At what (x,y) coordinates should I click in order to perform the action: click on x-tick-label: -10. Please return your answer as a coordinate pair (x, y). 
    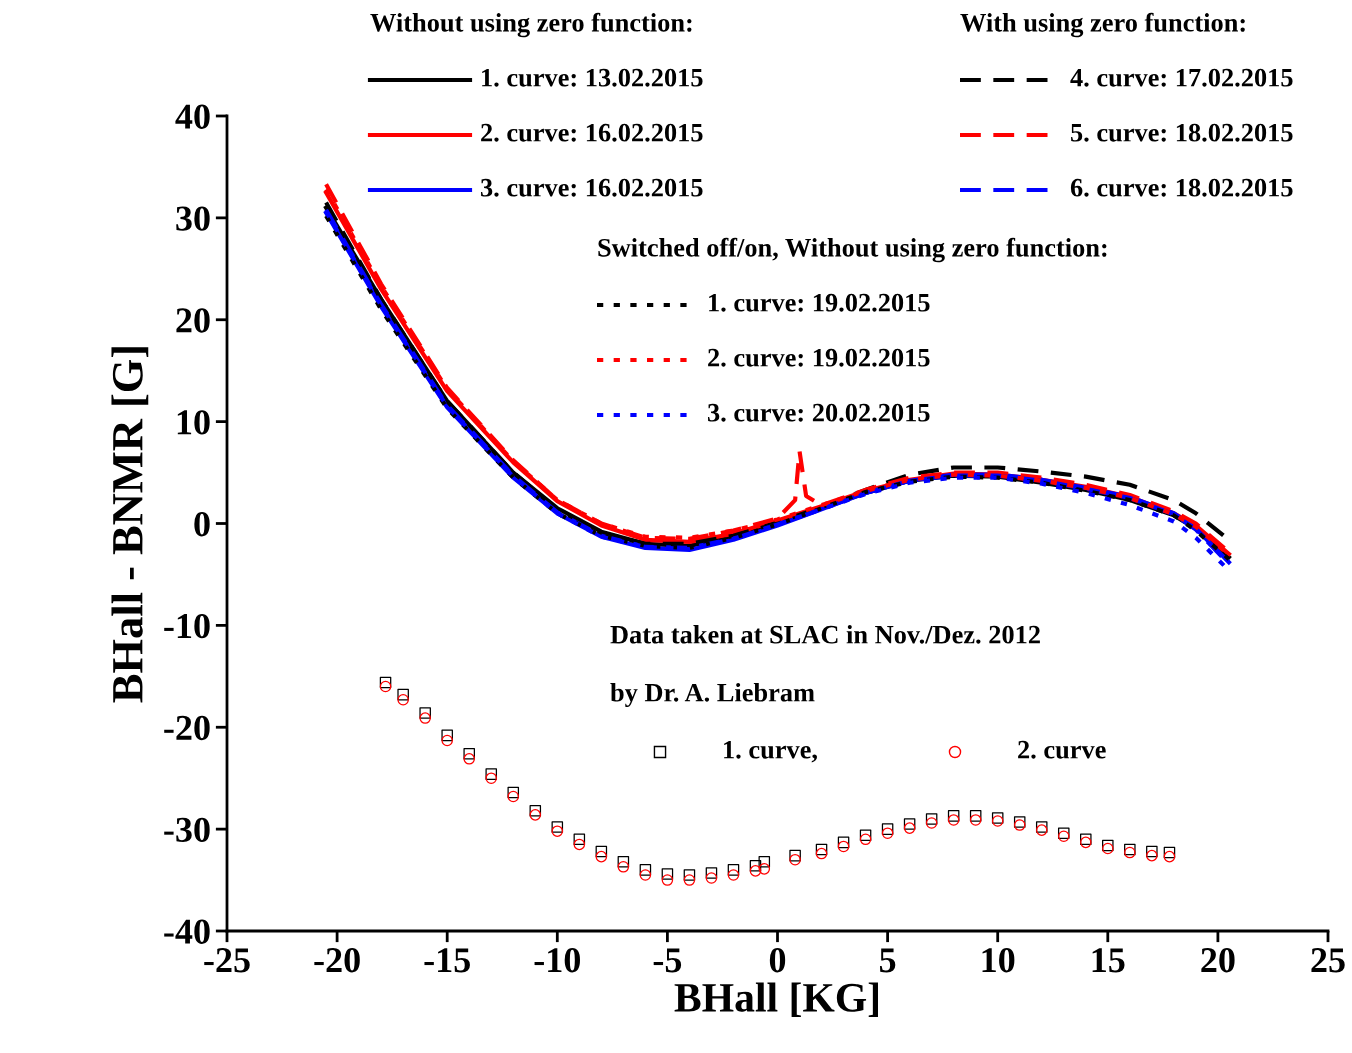
    Looking at the image, I should click on (557, 960).